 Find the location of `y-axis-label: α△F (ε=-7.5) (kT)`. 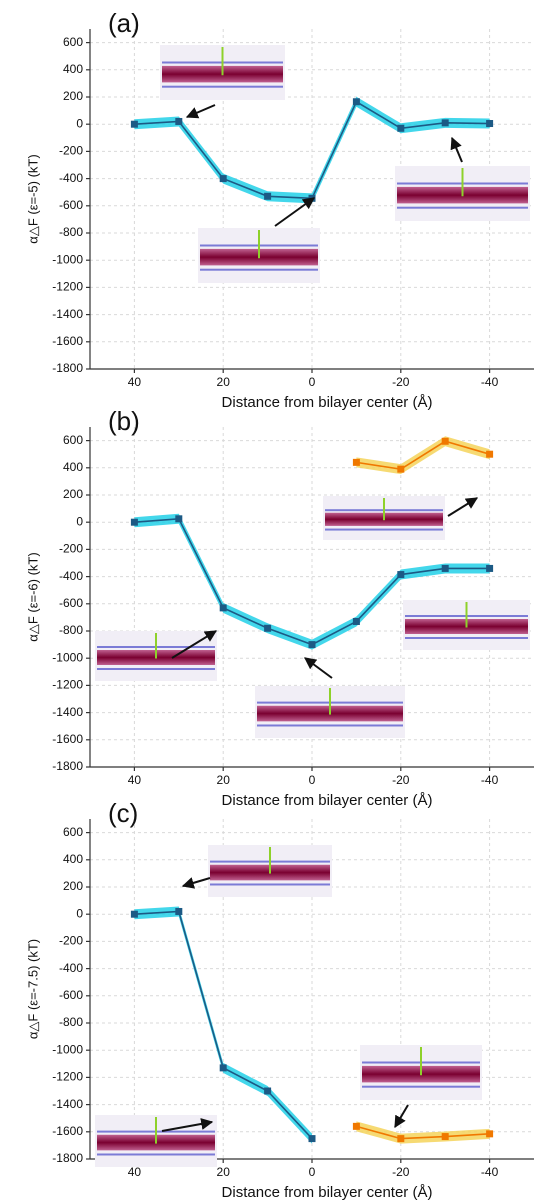

y-axis-label: α△F (ε=-7.5) (kT) is located at coordinates (32, 989).